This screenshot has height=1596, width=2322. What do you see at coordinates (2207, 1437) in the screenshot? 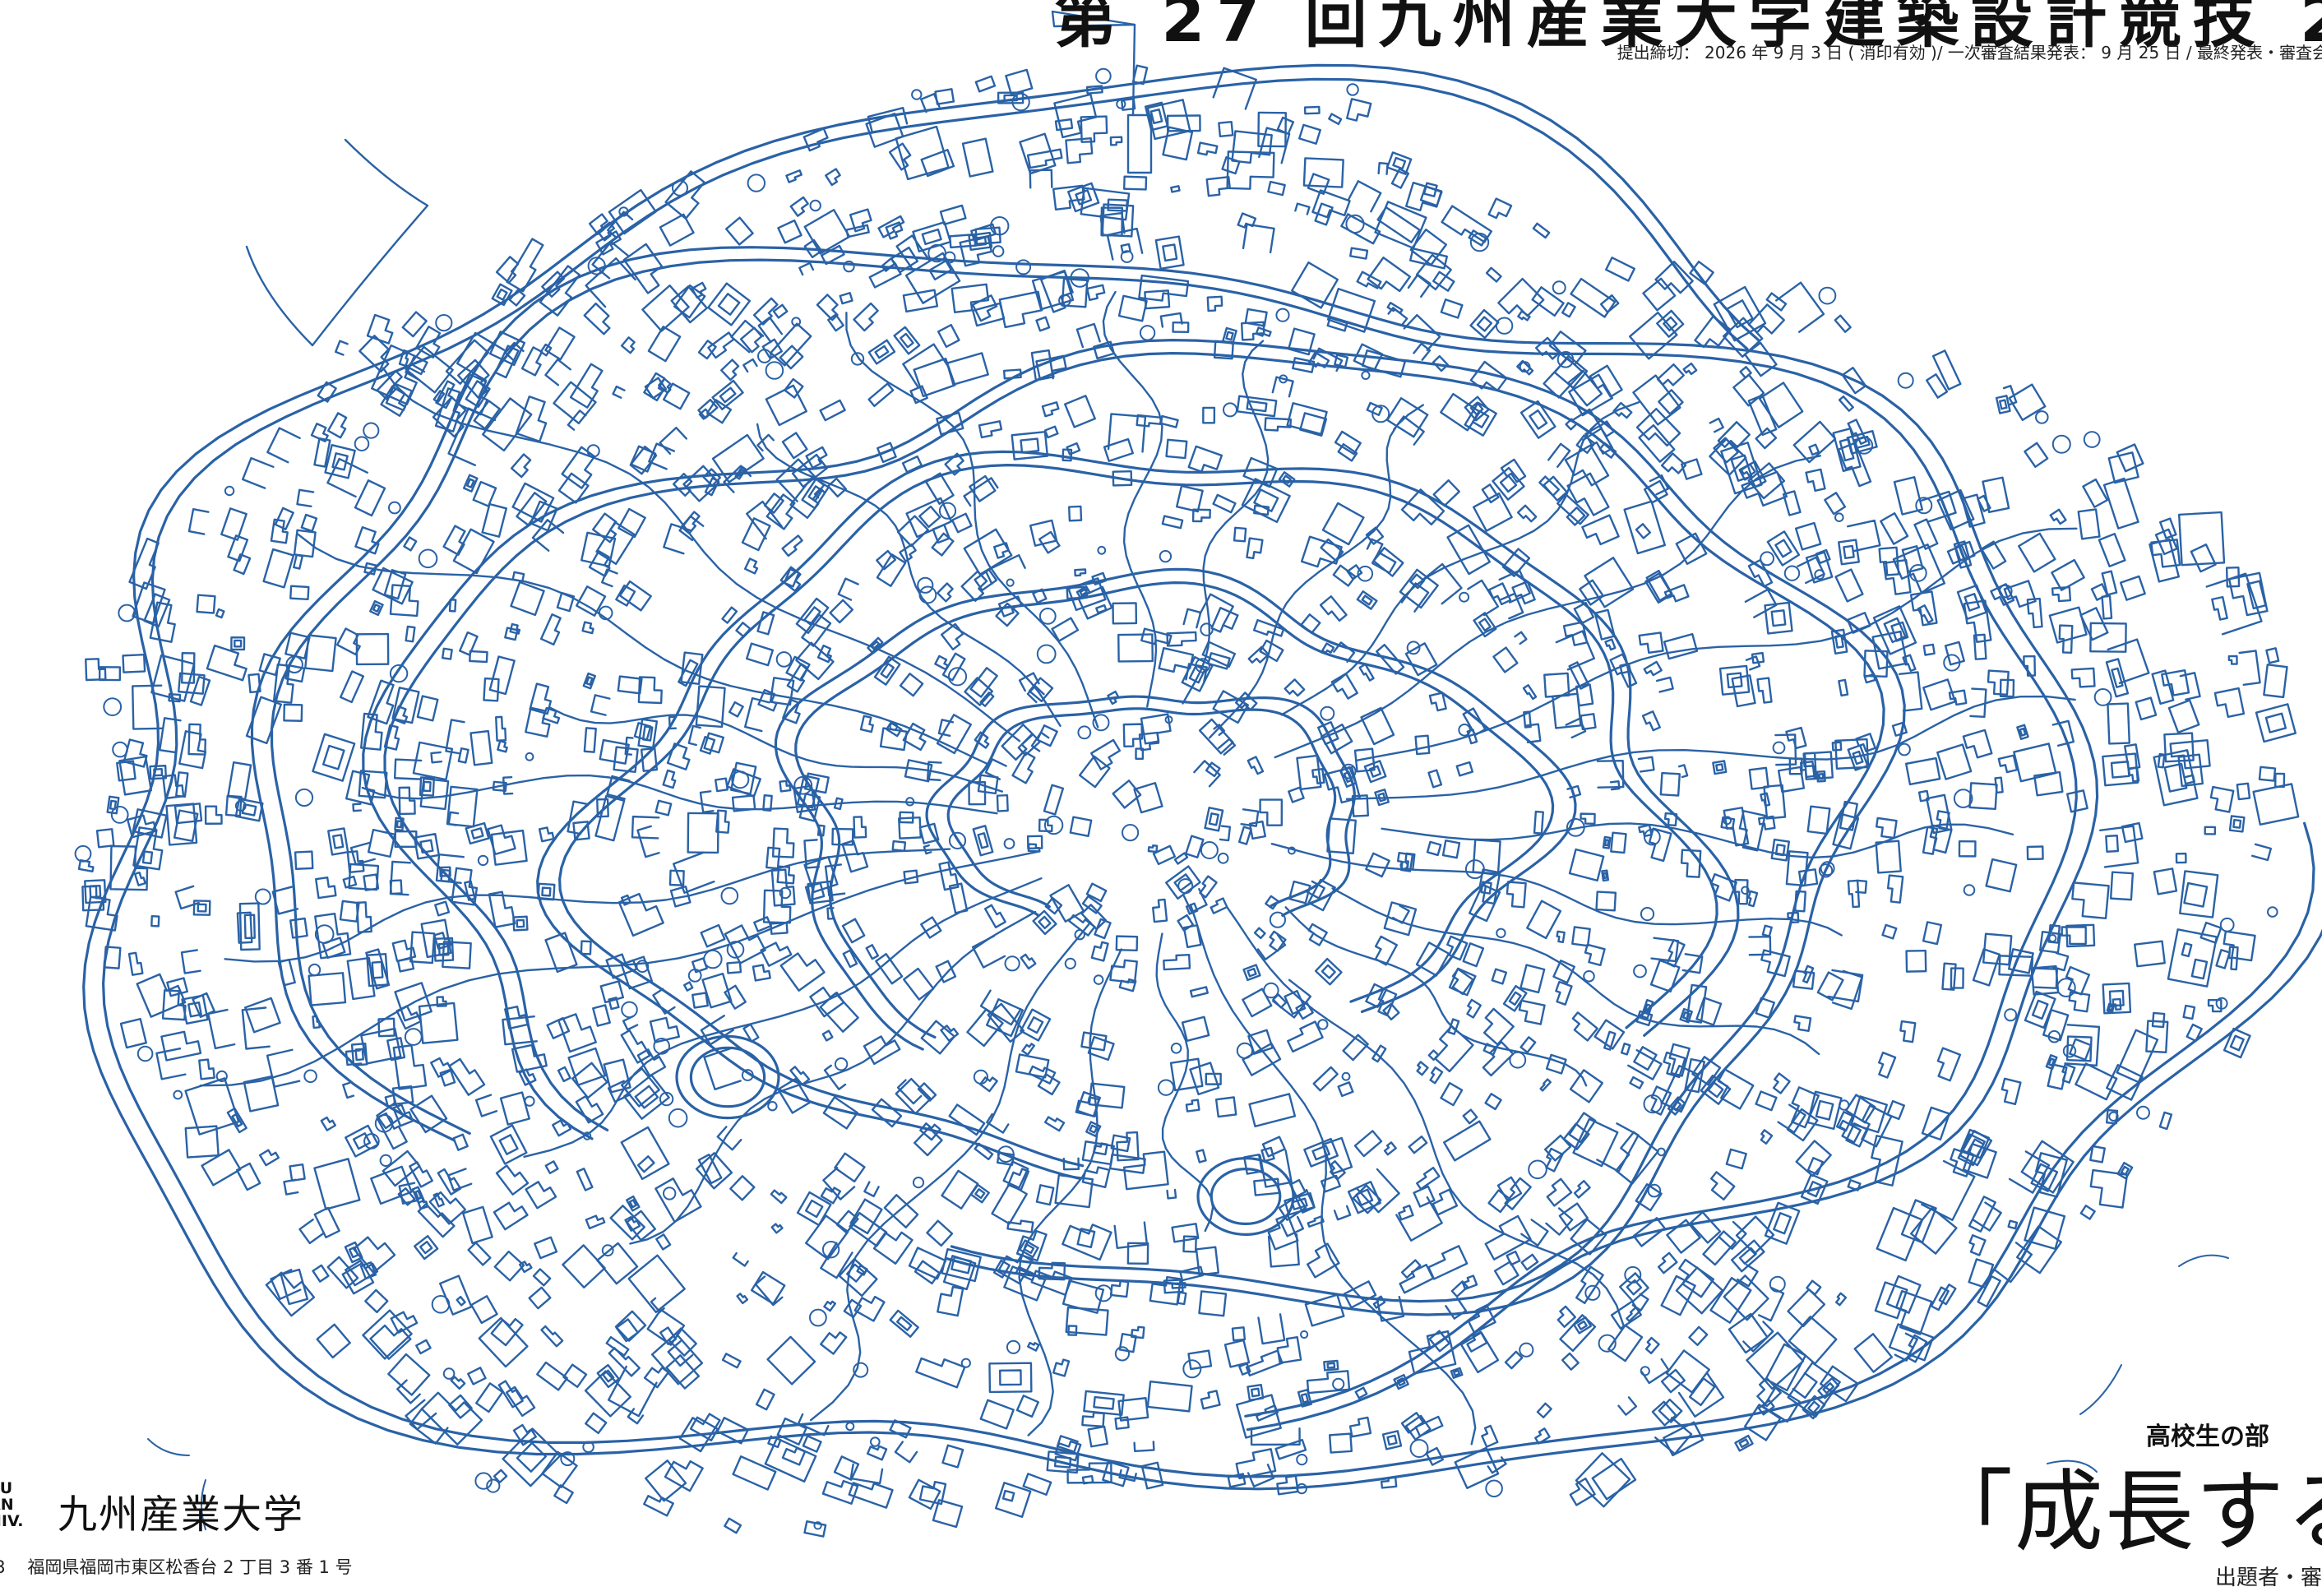
I see `division-label: 高校生の部` at bounding box center [2207, 1437].